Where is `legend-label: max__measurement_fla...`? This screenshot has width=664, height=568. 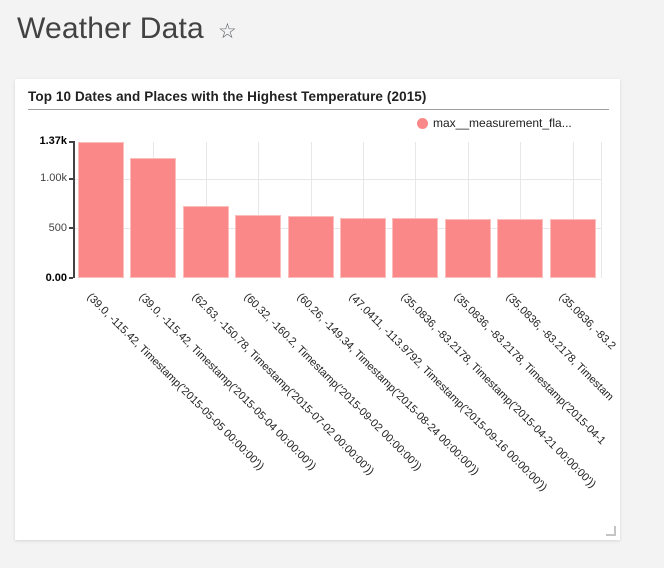
legend-label: max__measurement_fla... is located at coordinates (502, 123).